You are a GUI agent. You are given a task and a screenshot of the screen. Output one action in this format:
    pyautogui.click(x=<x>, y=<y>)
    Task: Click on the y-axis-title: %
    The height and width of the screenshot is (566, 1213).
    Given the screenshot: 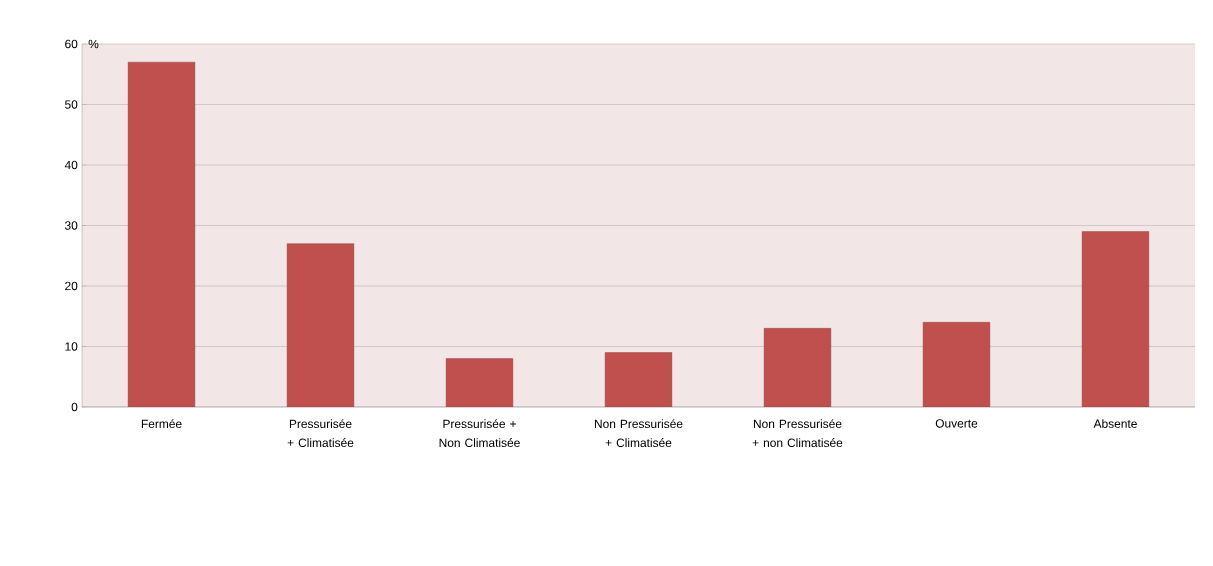 What is the action you would take?
    pyautogui.click(x=93, y=44)
    